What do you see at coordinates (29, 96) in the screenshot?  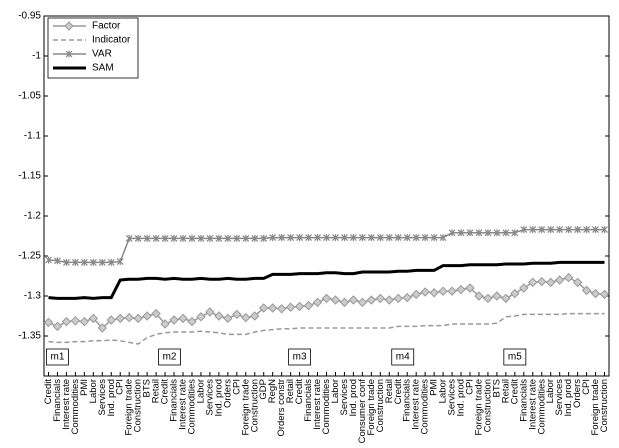 I see `y-tick-label: -1.05` at bounding box center [29, 96].